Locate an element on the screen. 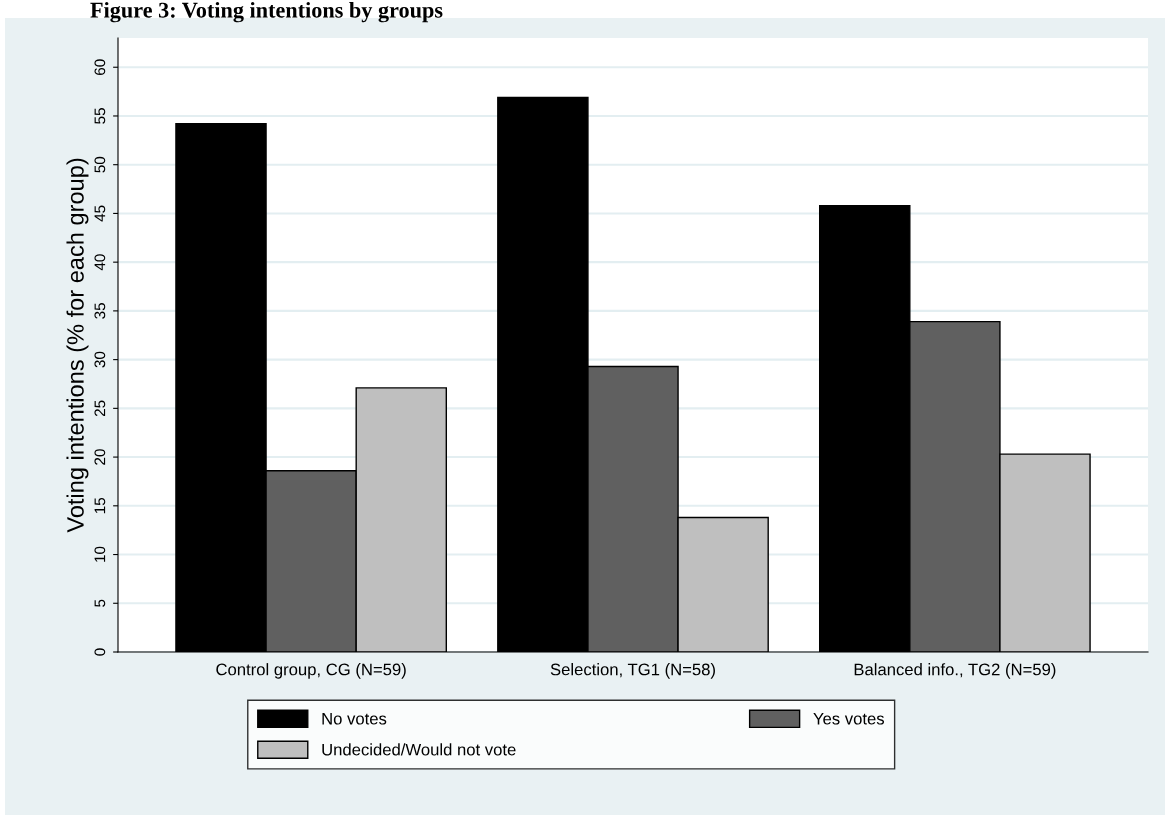  chart-title: Figure 3: Voting intentions by groups is located at coordinates (266, 12).